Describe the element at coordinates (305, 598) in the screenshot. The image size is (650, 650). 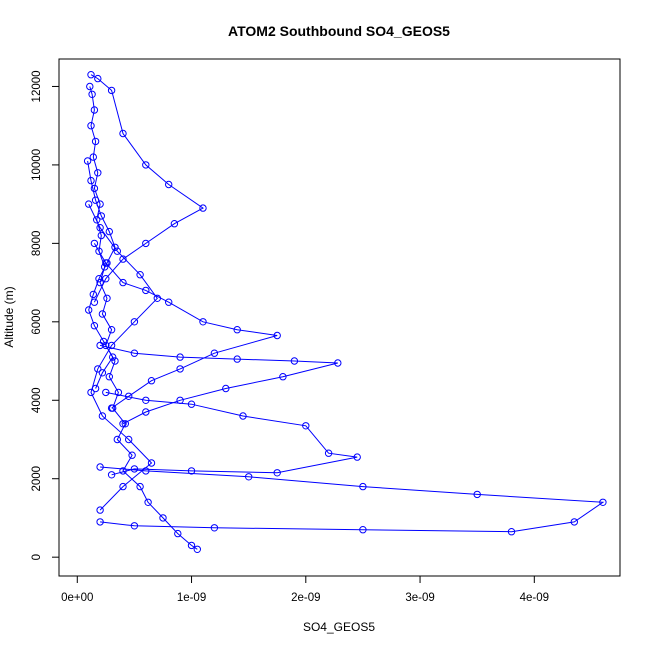
I see `x-tick-label: 2e-09` at that location.